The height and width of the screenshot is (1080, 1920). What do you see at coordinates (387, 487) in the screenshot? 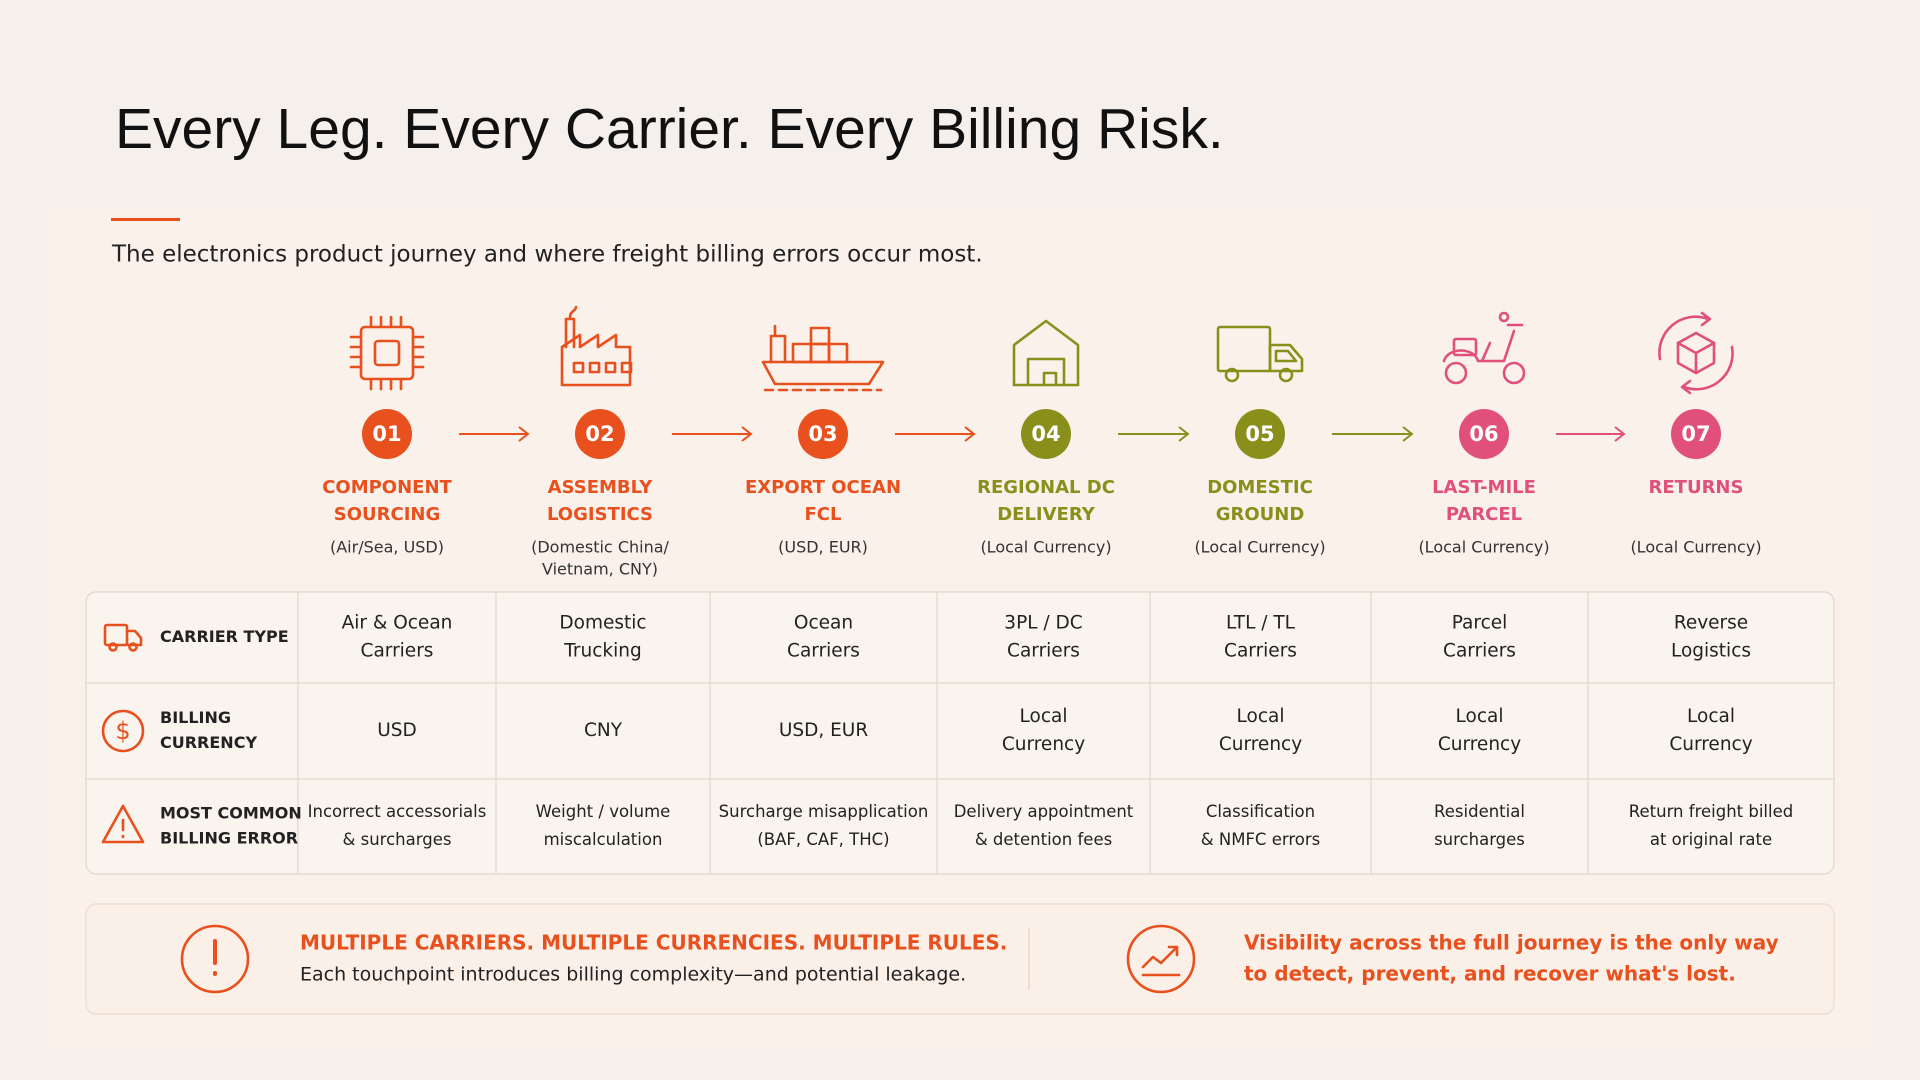
I see `step-name: COMPONENT` at bounding box center [387, 487].